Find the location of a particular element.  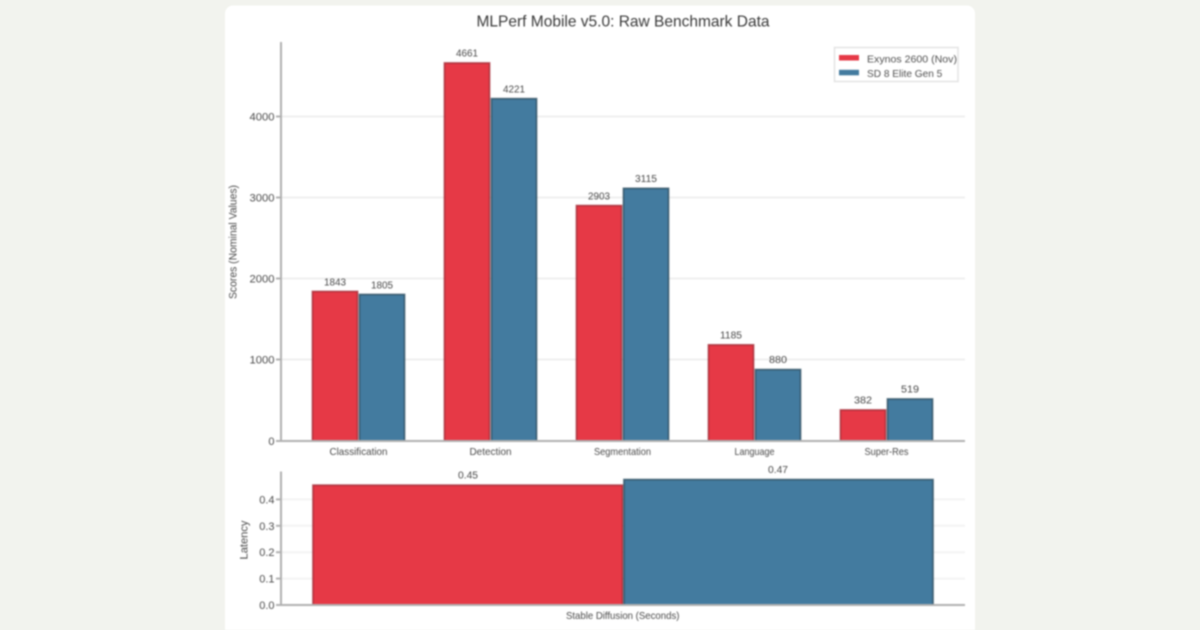

svg-text: 0.0 is located at coordinates (266, 606).